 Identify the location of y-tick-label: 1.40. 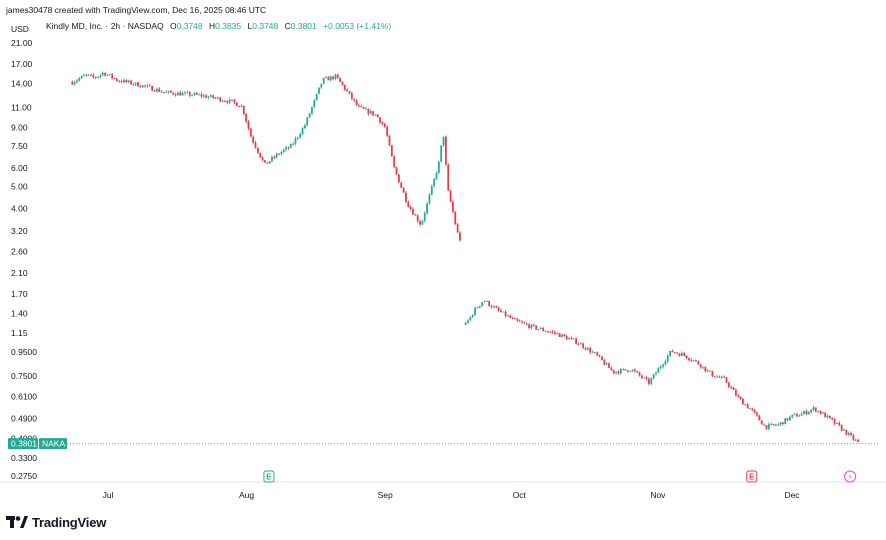
(19, 313).